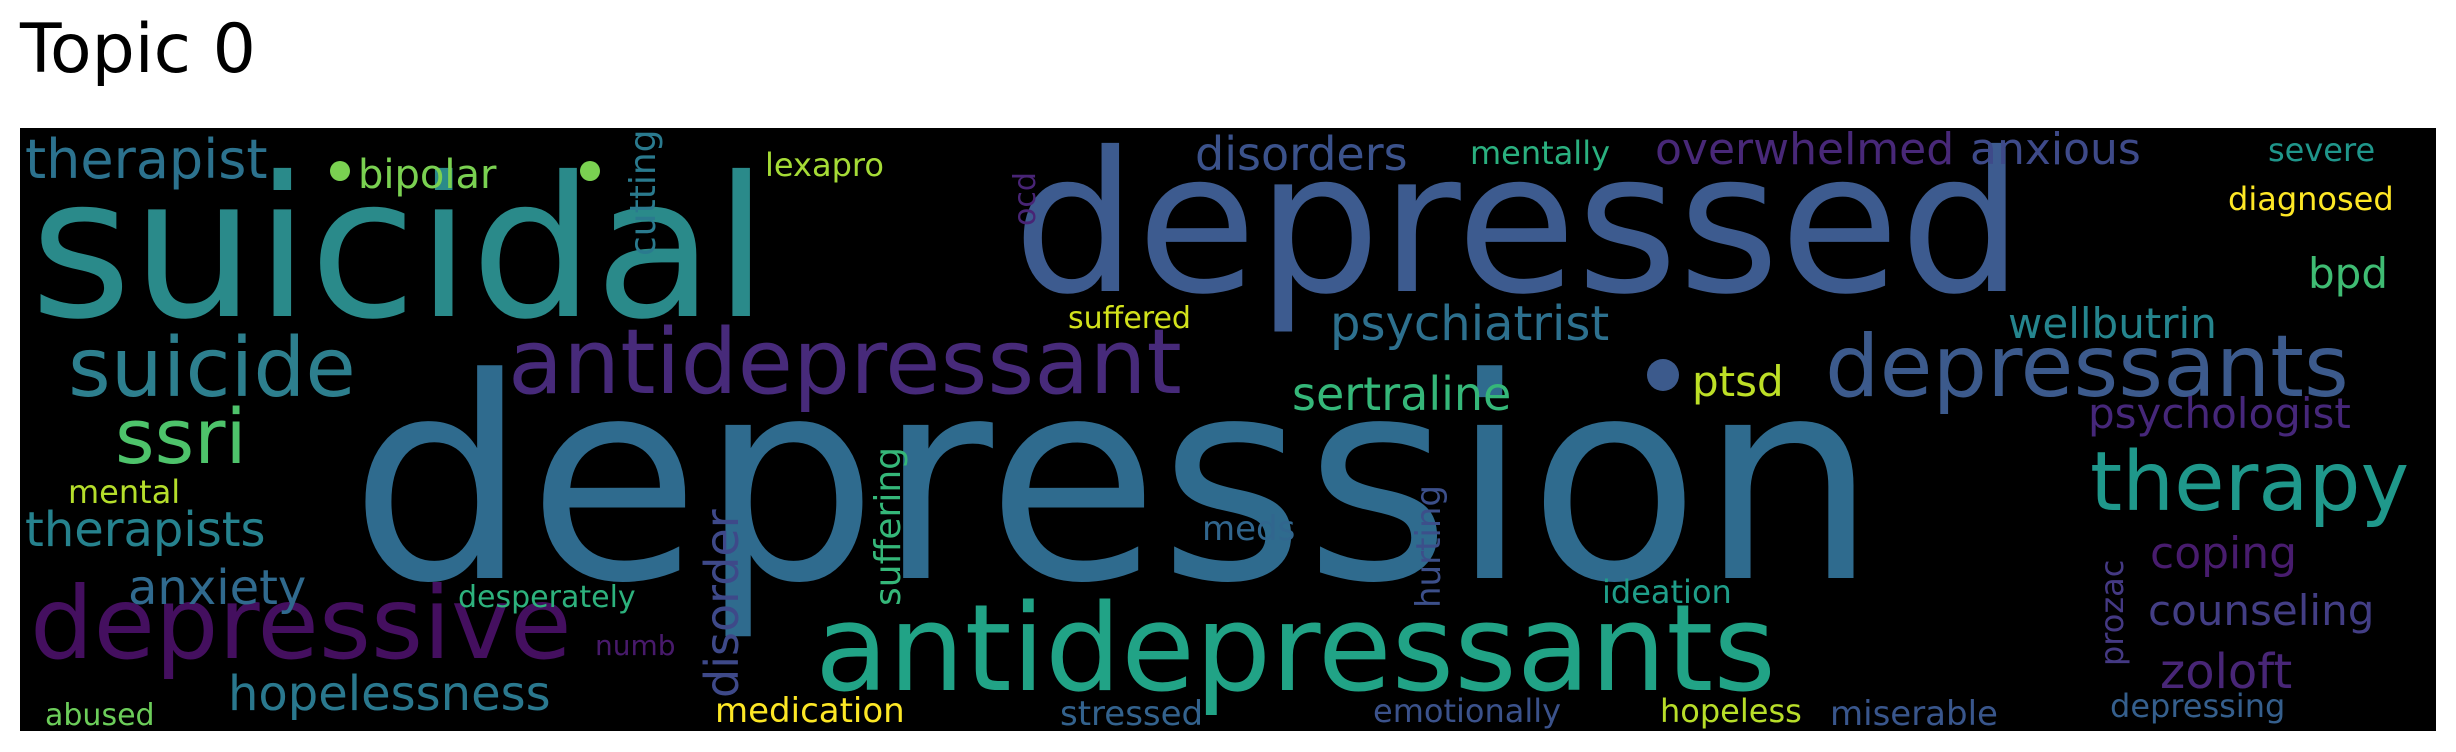 This screenshot has height=752, width=2456. I want to click on word-bipolar: bipolar, so click(427, 175).